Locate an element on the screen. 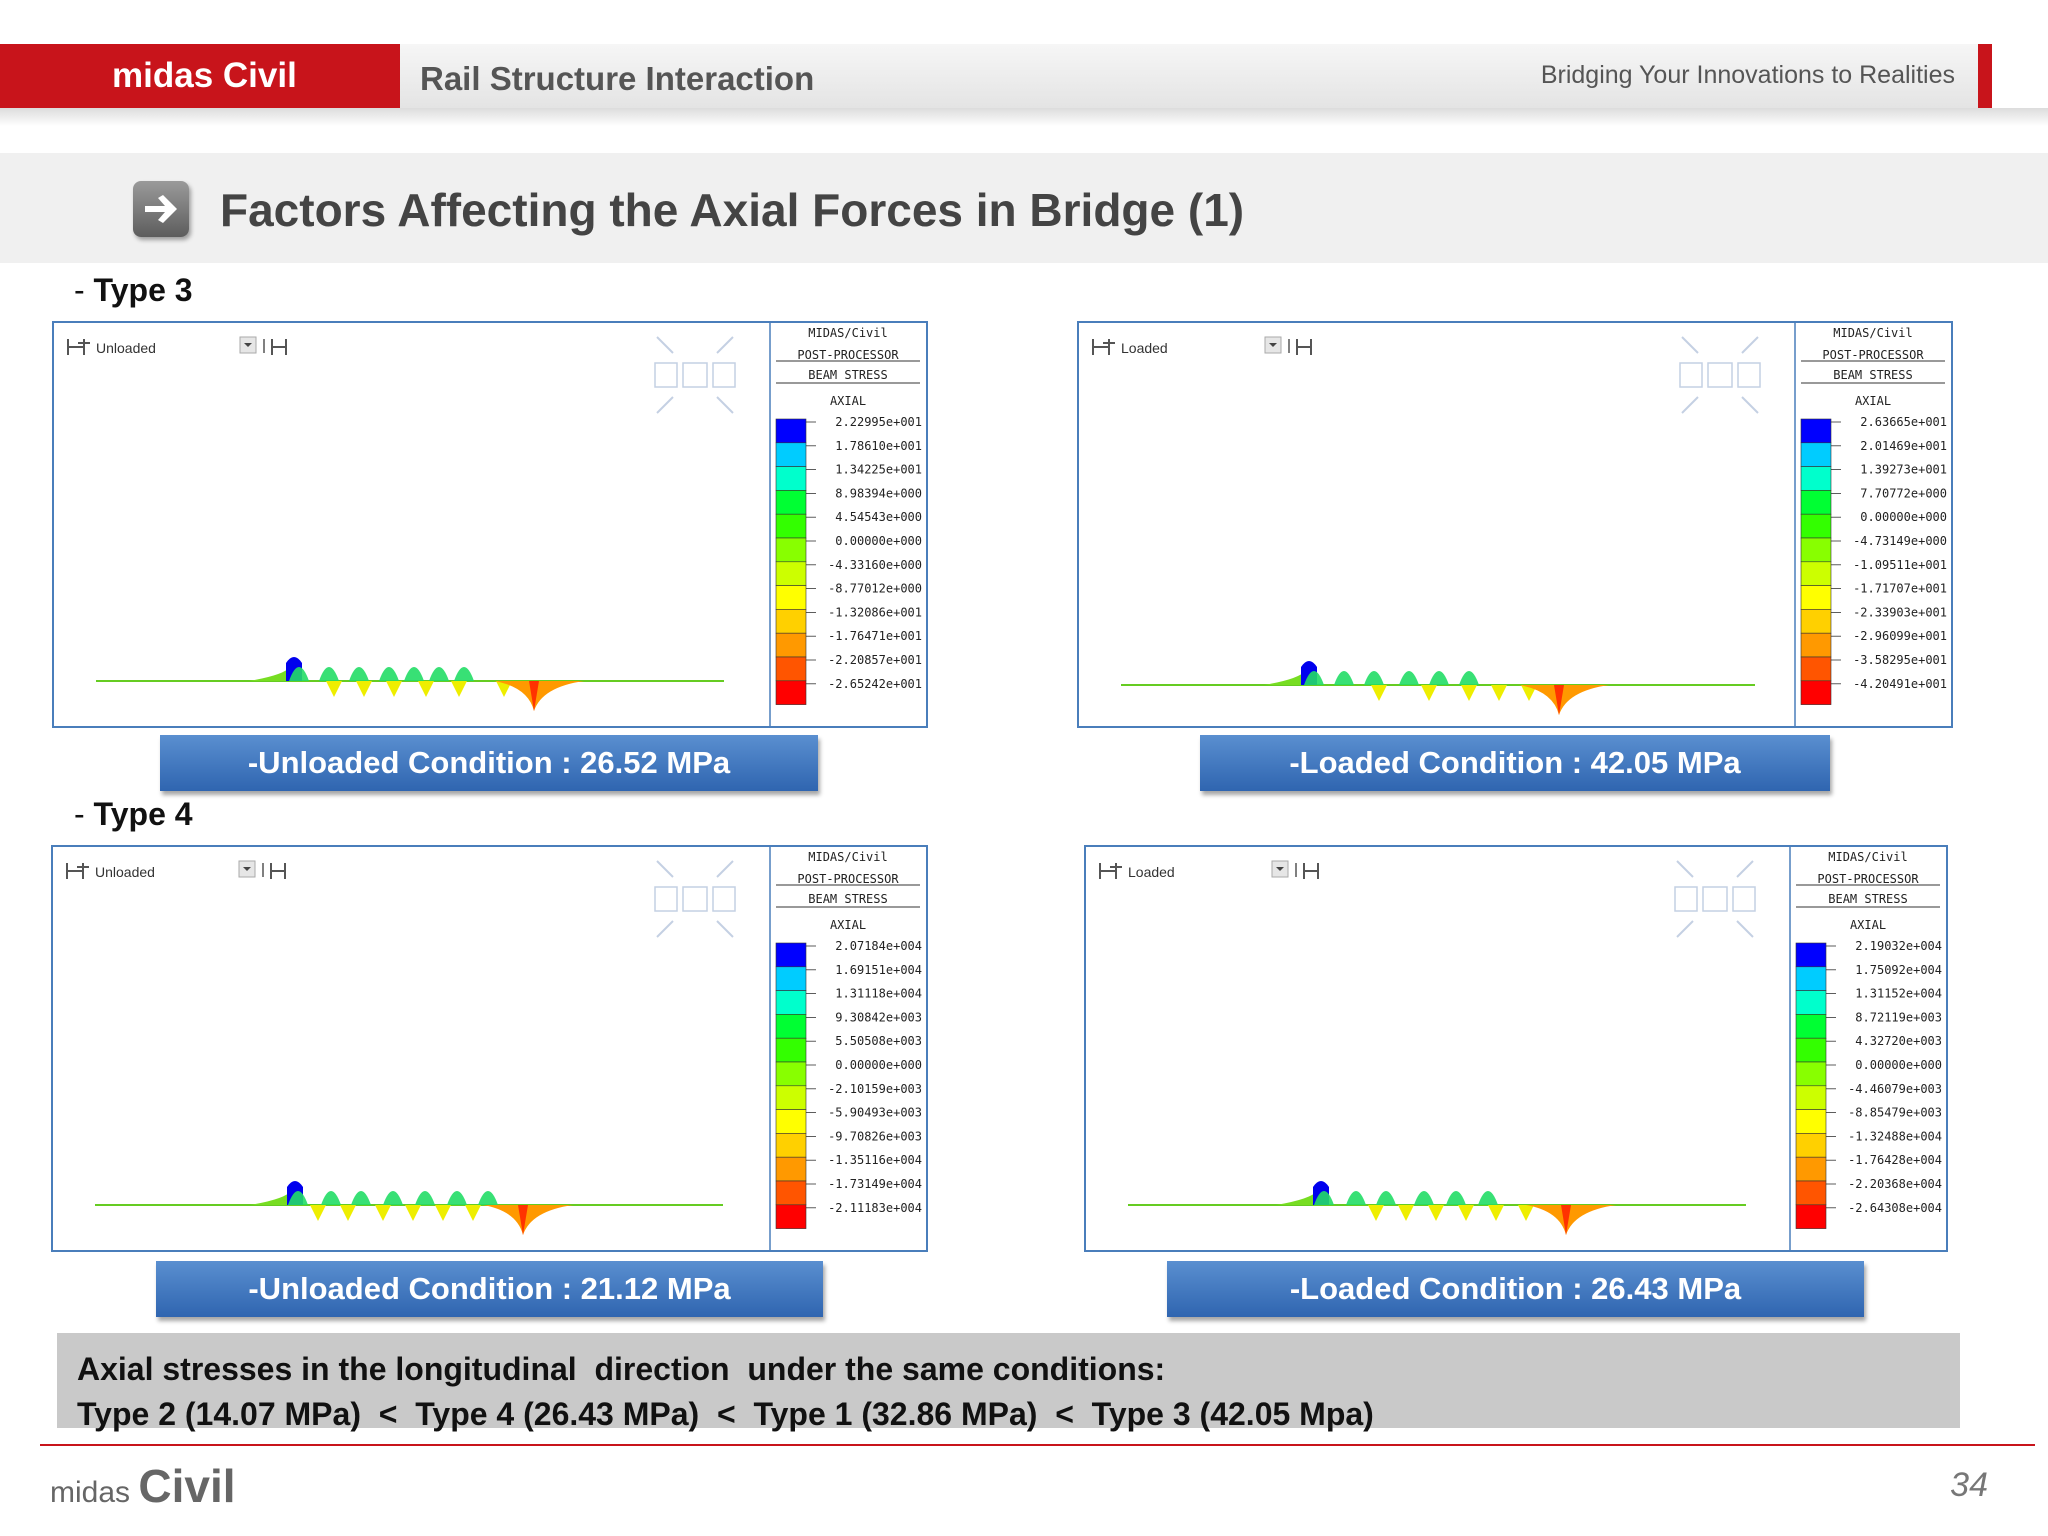 This screenshot has height=1536, width=2048. page-number: 34 is located at coordinates (1969, 1485).